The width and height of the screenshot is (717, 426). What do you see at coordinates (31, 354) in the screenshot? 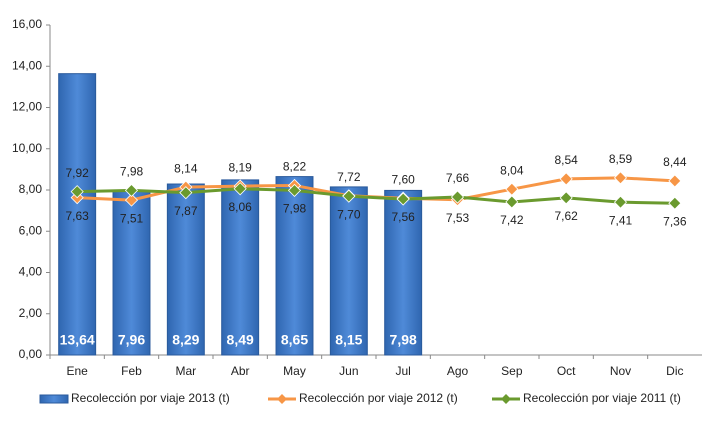
I see `y-tick-label: 0,00` at bounding box center [31, 354].